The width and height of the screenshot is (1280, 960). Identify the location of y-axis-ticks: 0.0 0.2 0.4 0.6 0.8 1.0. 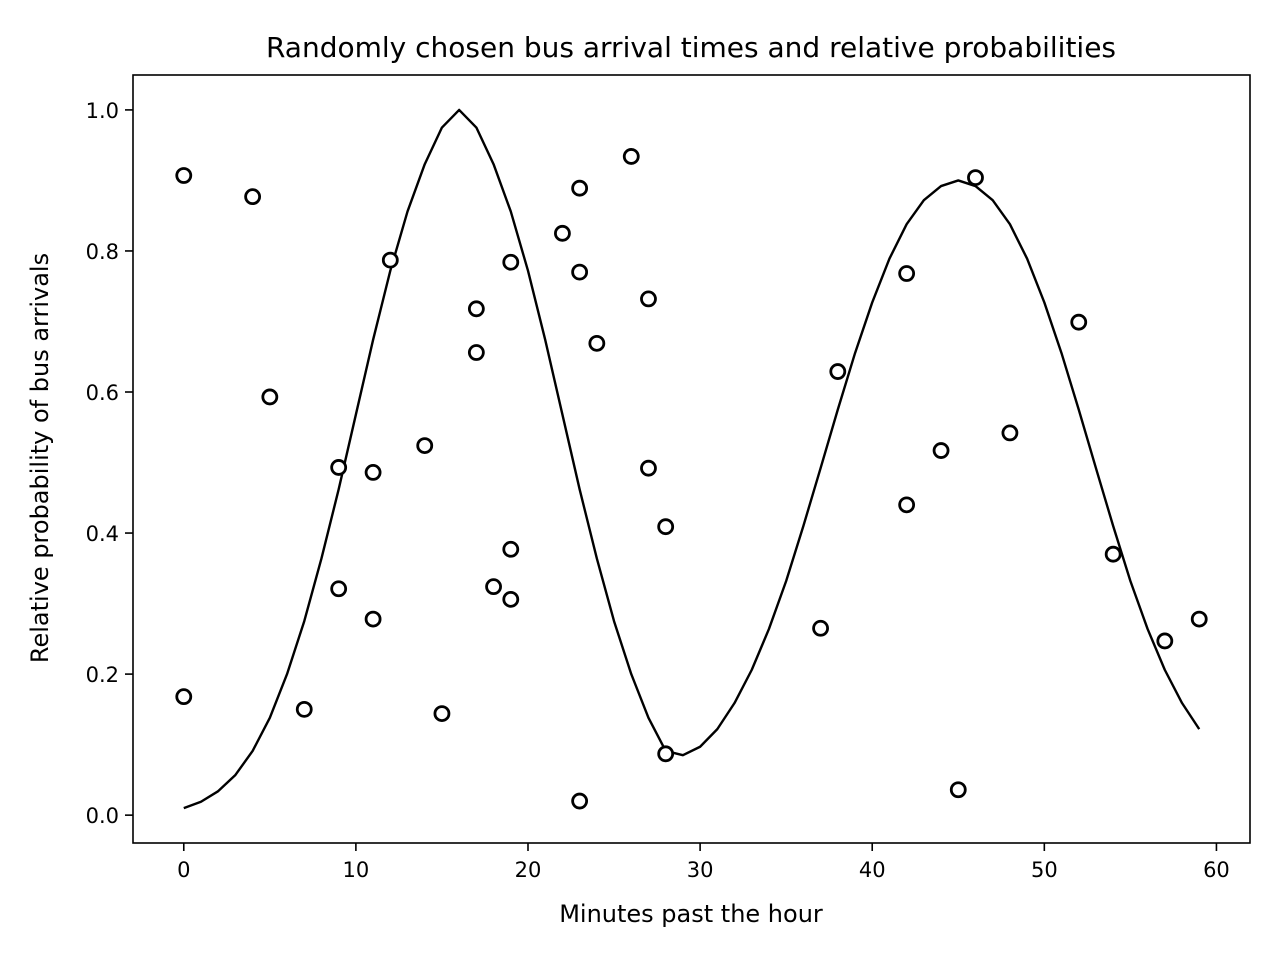
(109, 463).